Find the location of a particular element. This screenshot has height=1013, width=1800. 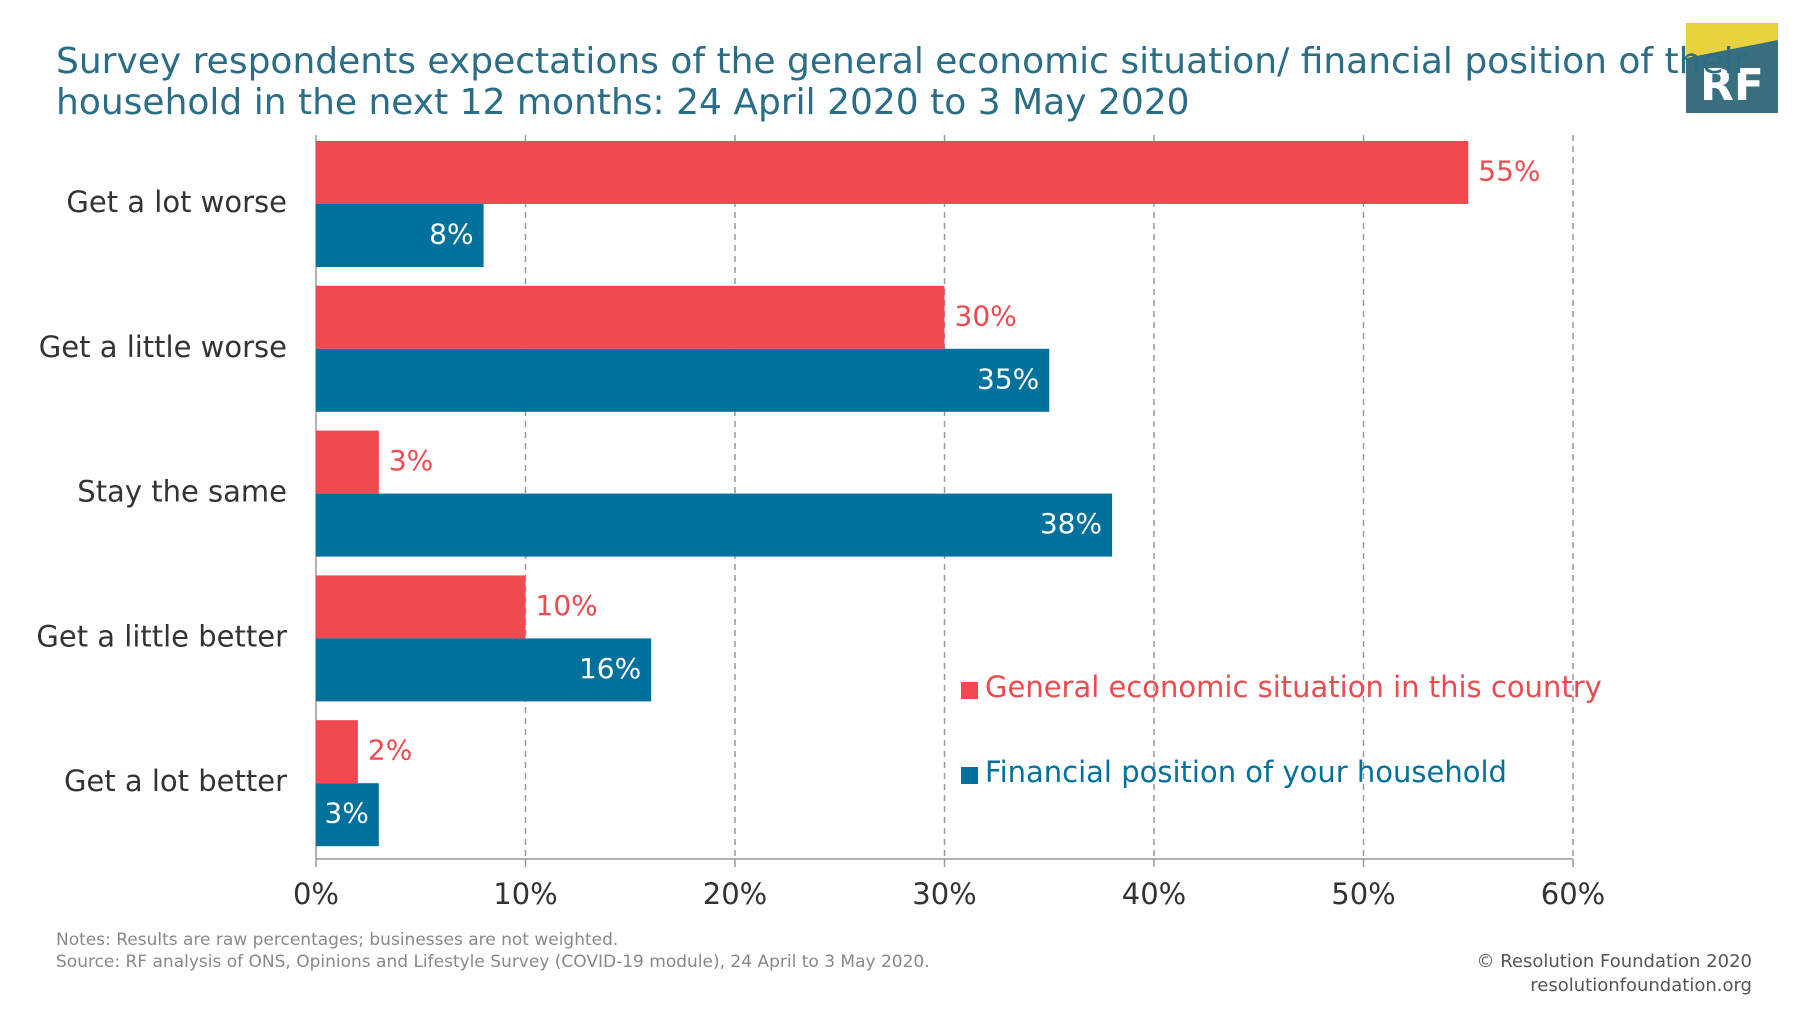

x-tick-label: 60% is located at coordinates (1573, 894).